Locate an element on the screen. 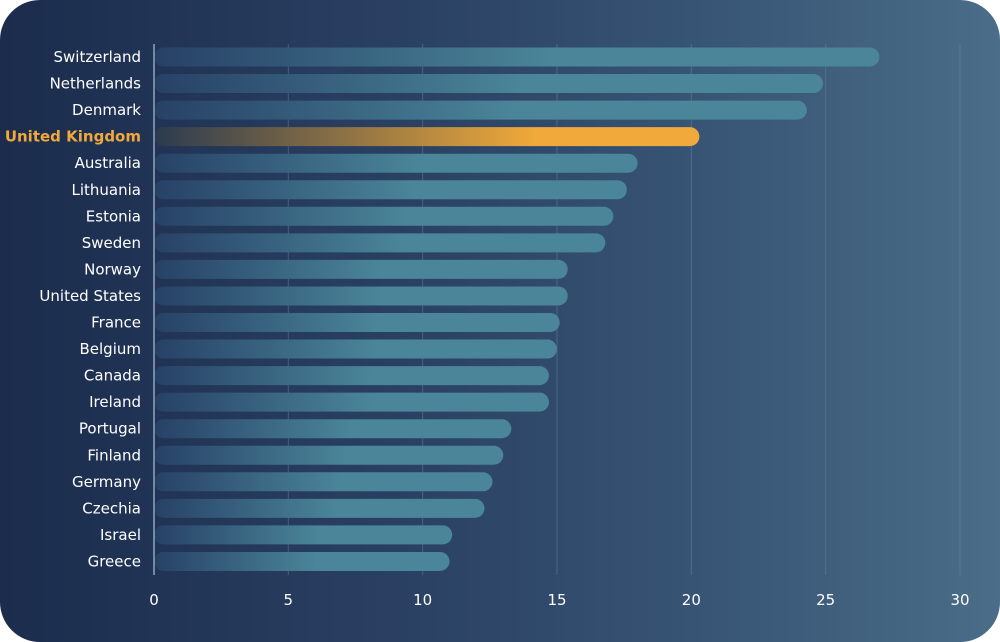  bar-canada is located at coordinates (351, 376).